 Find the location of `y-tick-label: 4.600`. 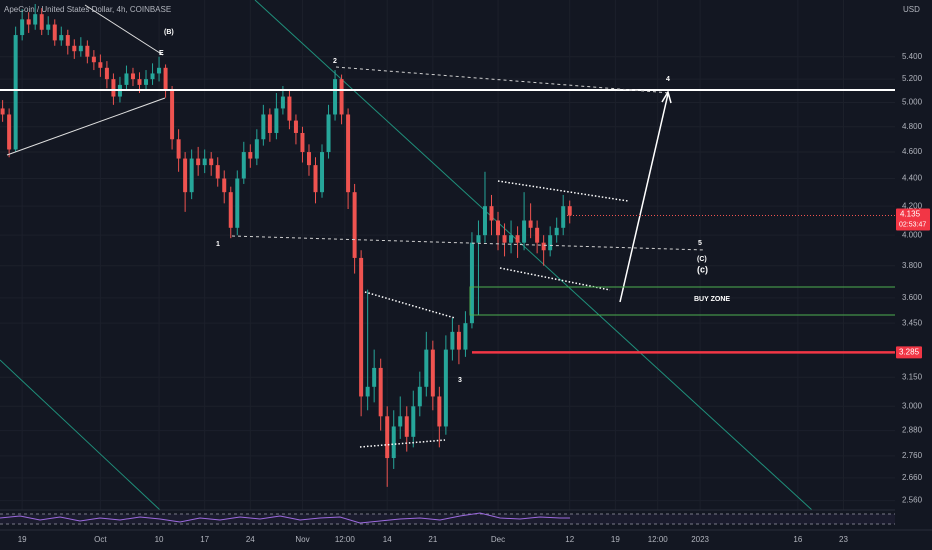

y-tick-label: 4.600 is located at coordinates (912, 151).